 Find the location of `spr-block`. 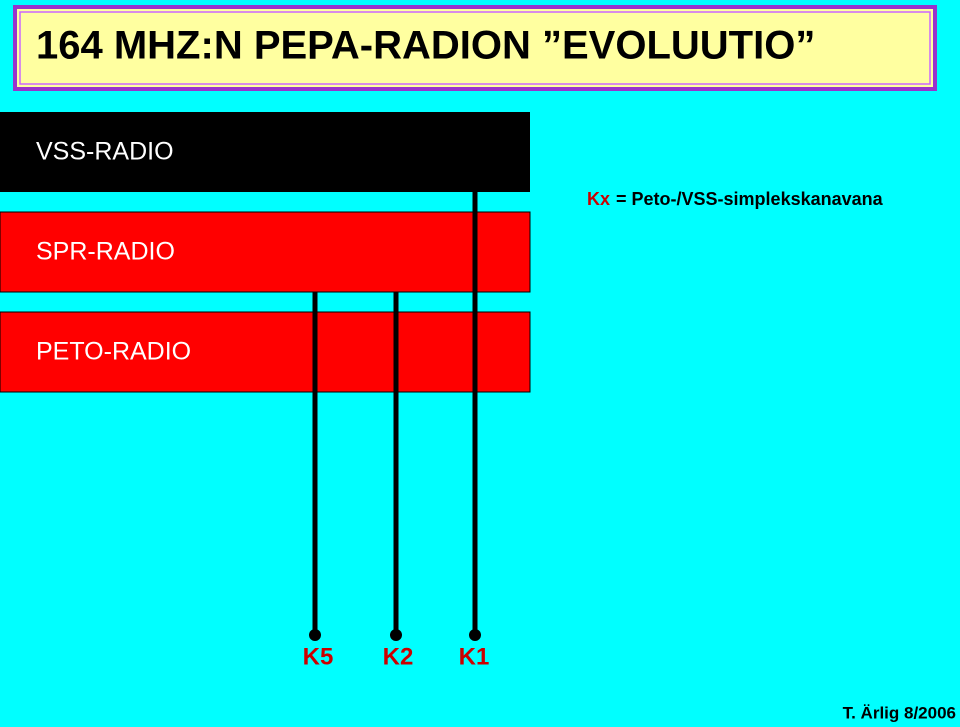

spr-block is located at coordinates (265, 252).